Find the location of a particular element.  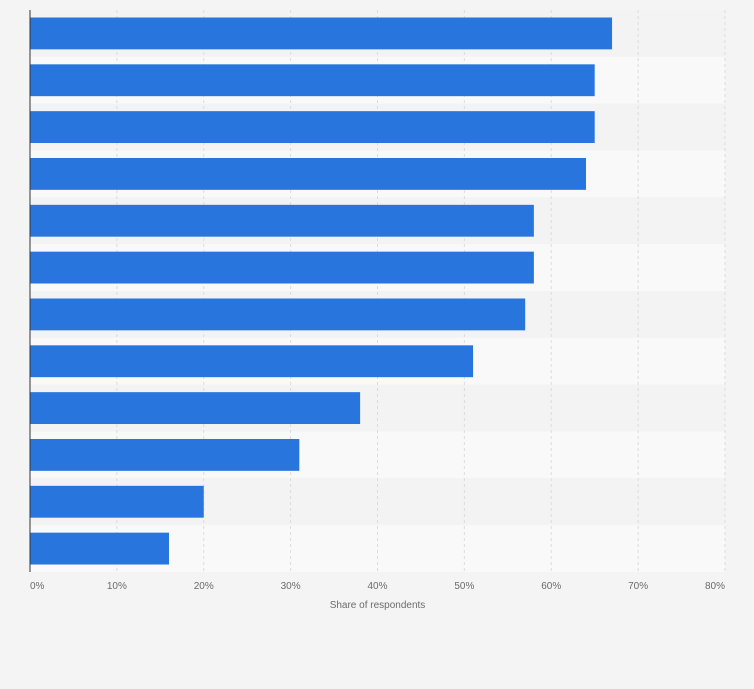

x-tick-label: 20% is located at coordinates (204, 586).